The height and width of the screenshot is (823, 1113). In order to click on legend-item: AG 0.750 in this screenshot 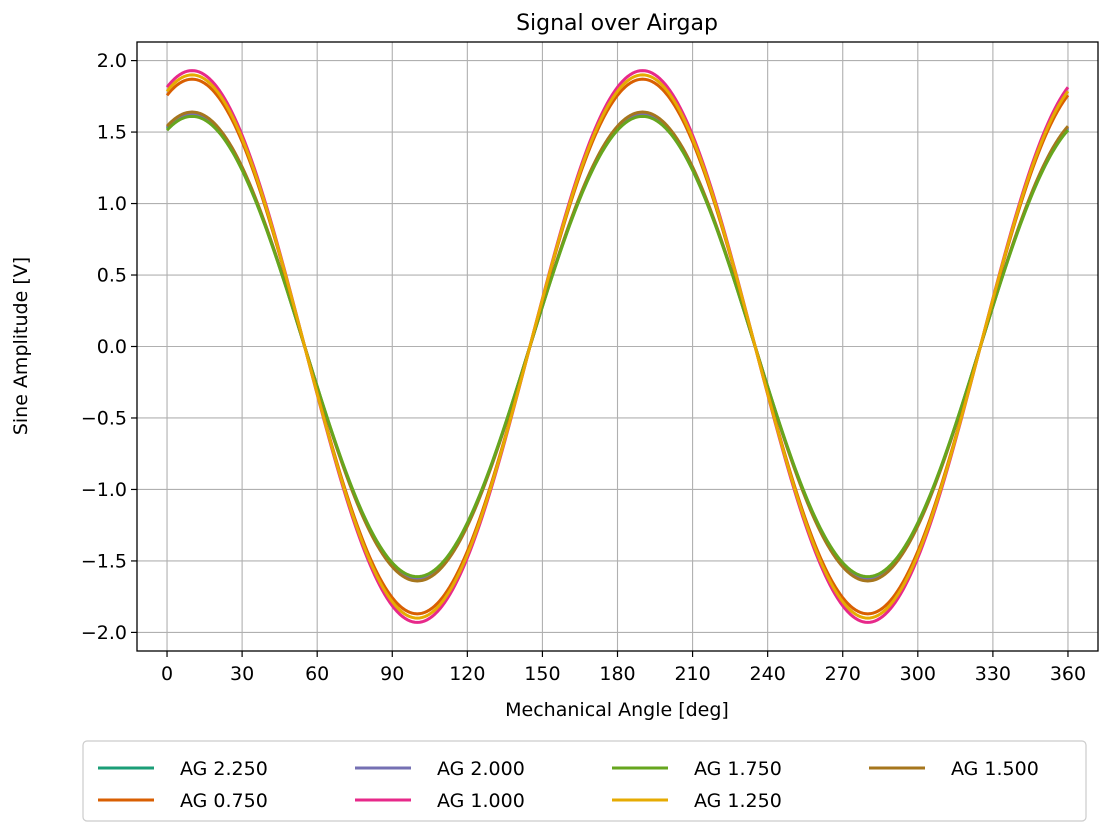, I will do `click(183, 801)`.